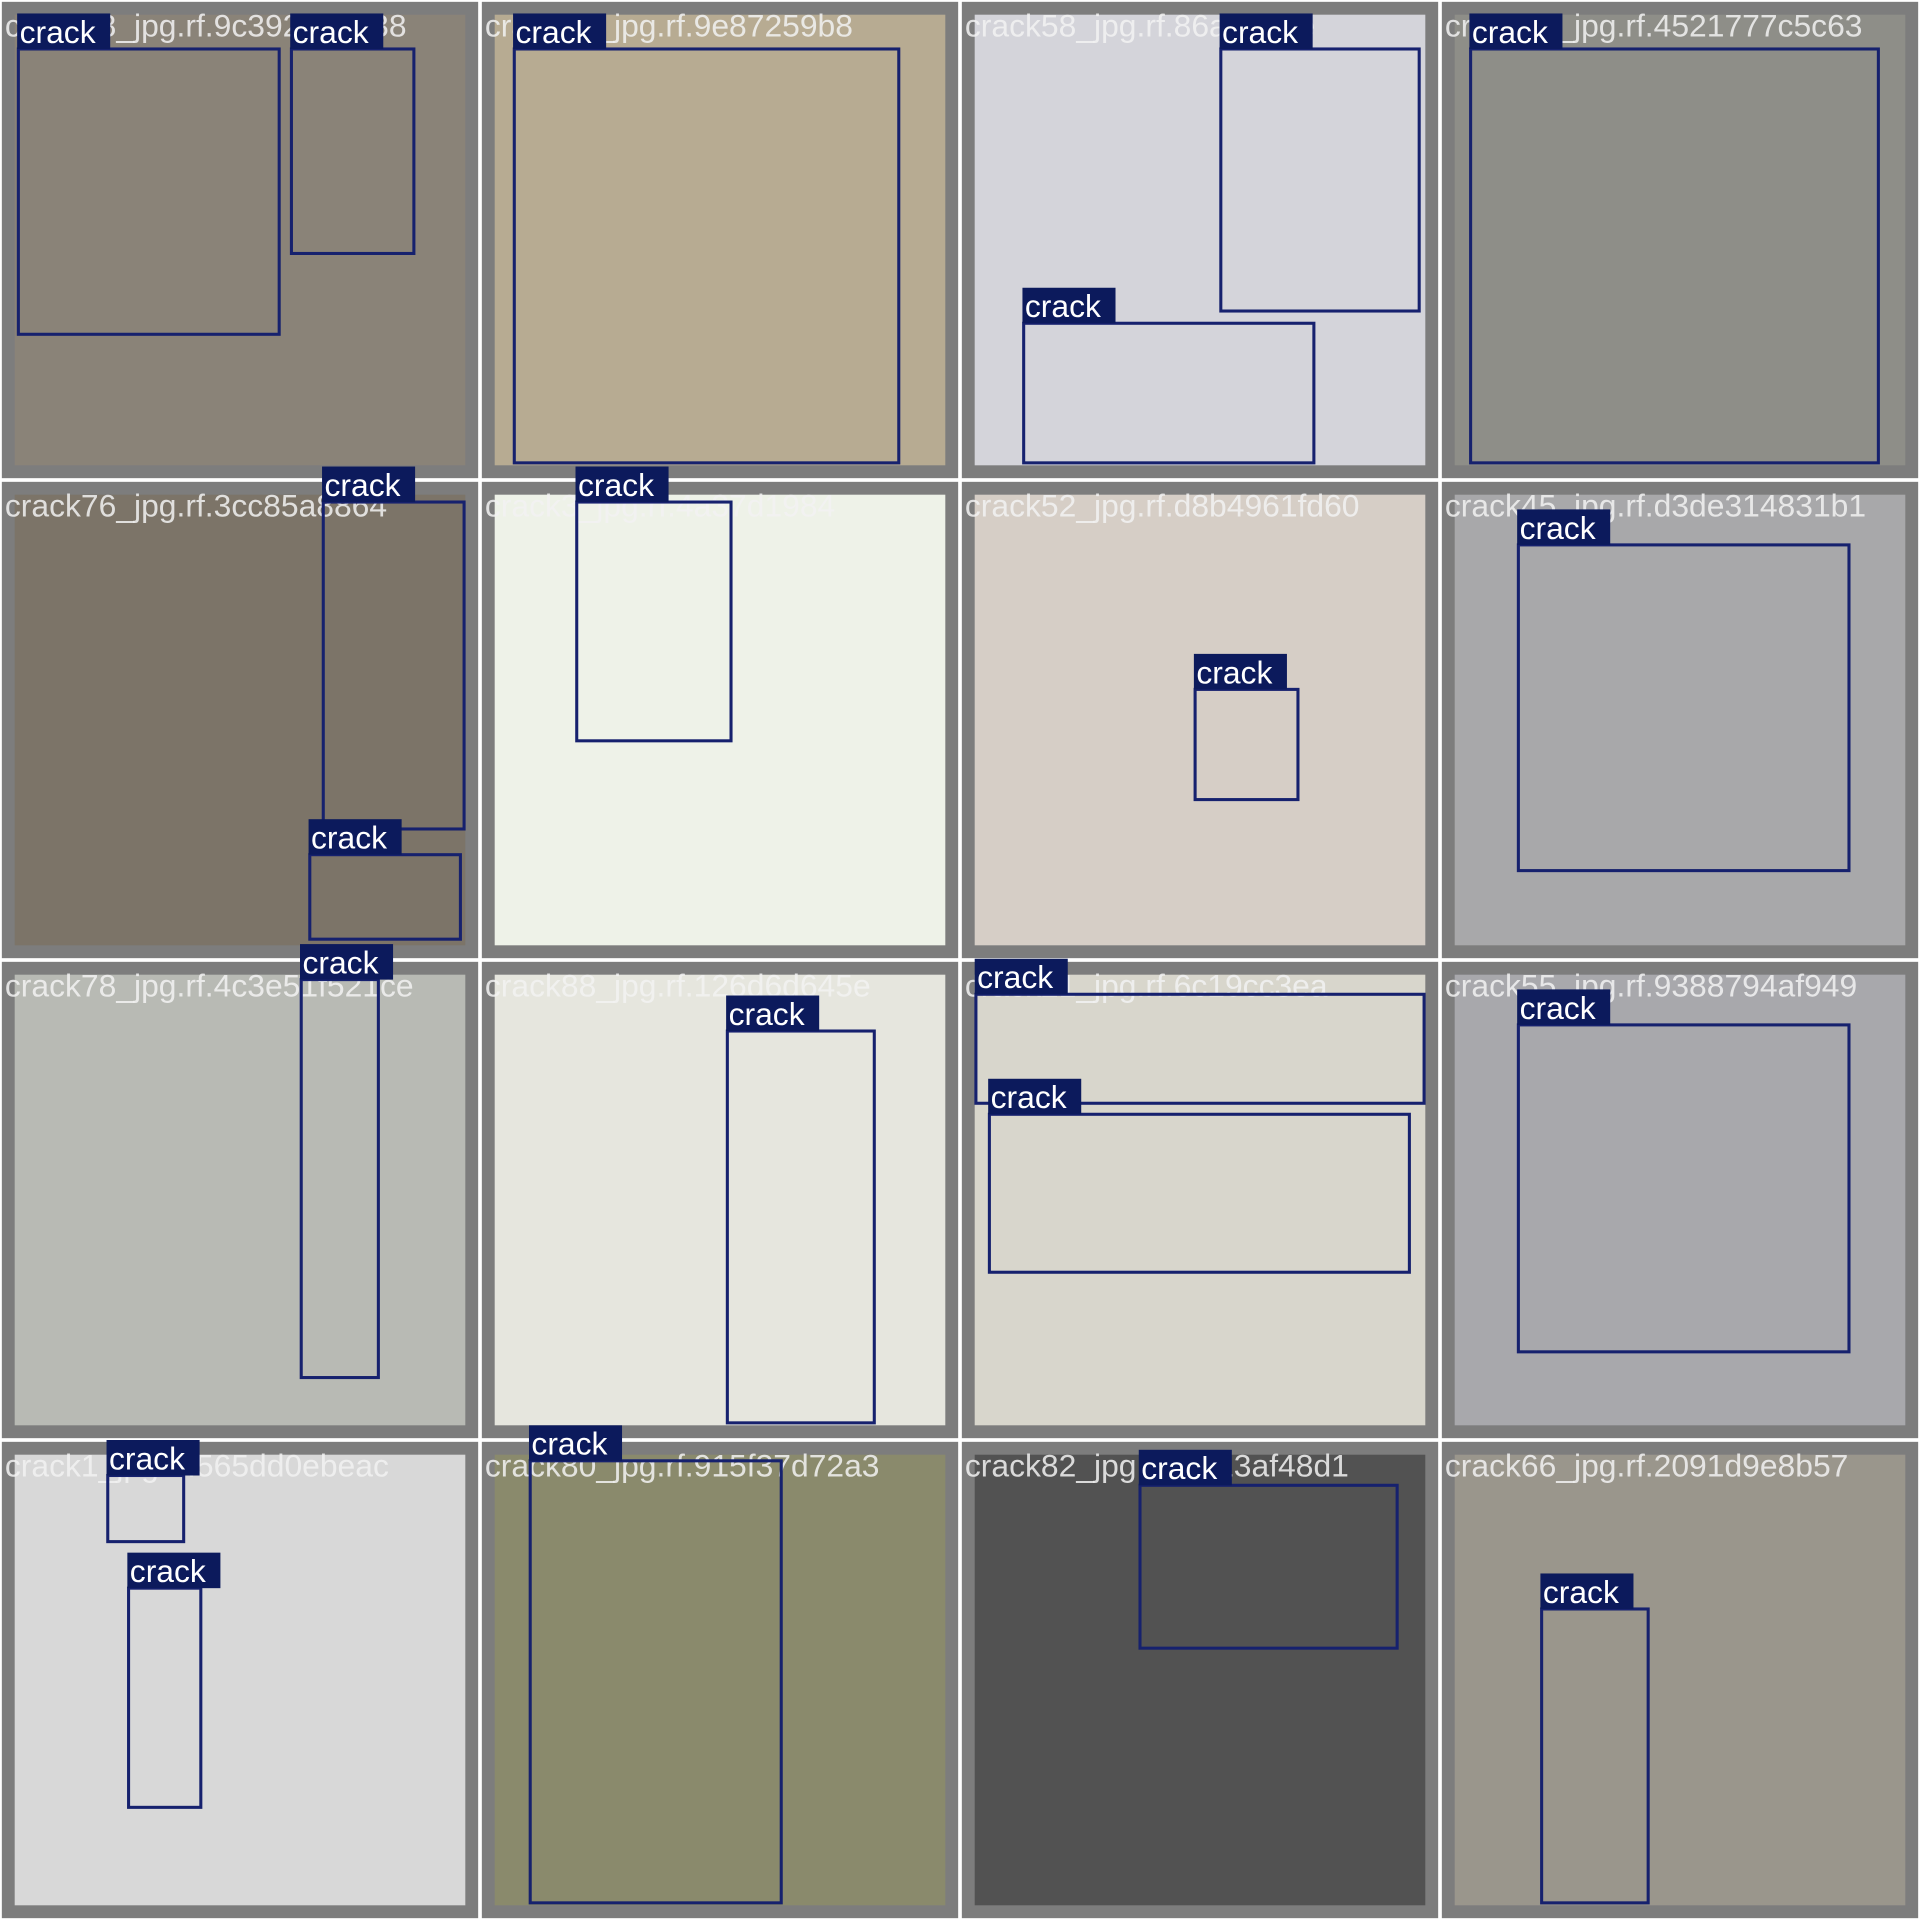 This screenshot has height=1920, width=1920. I want to click on filename: crack66_jpg.rf.2091d9e8b57, so click(1646, 1466).